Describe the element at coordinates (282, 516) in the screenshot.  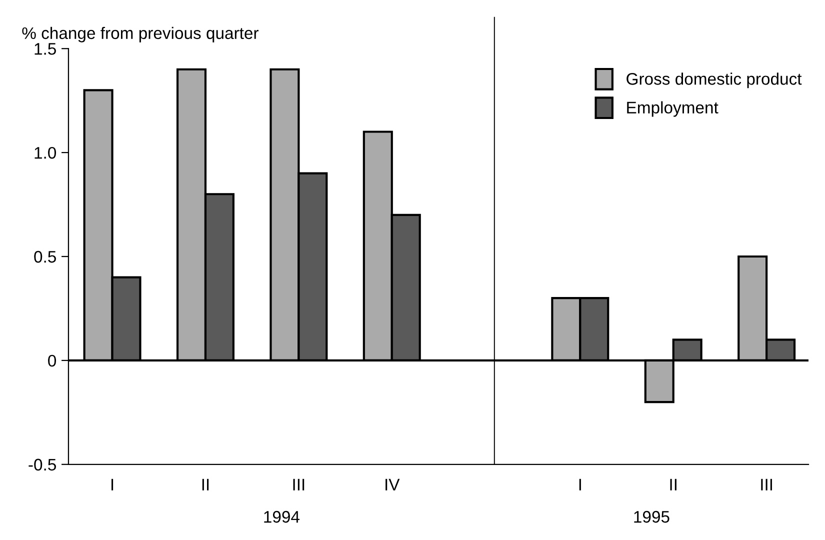
I see `x-axis-title: 1994` at that location.